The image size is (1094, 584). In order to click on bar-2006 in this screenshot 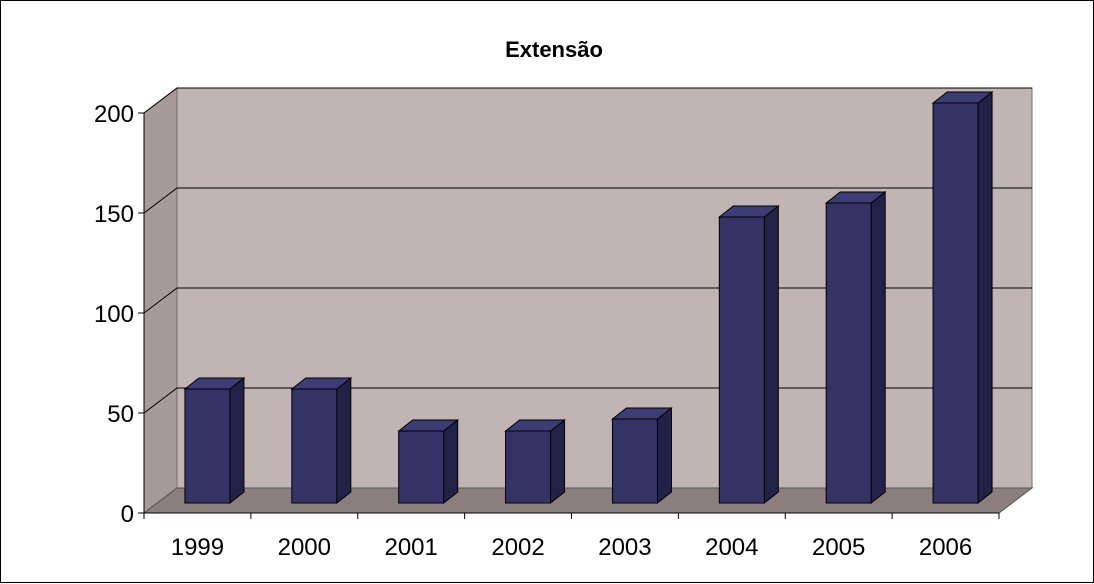, I will do `click(962, 297)`.